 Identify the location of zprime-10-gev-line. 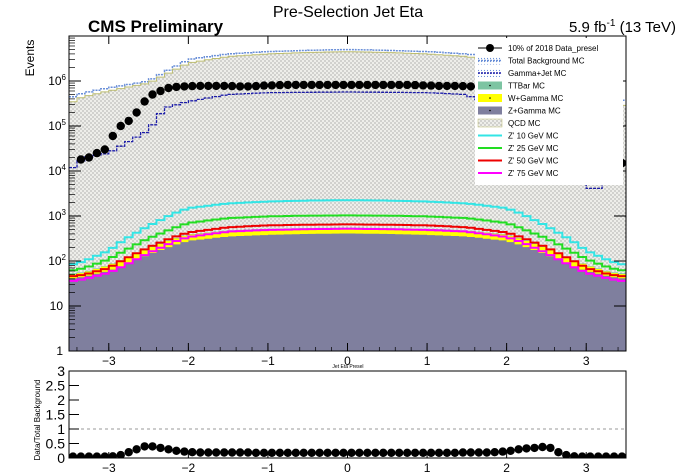
(347, 232).